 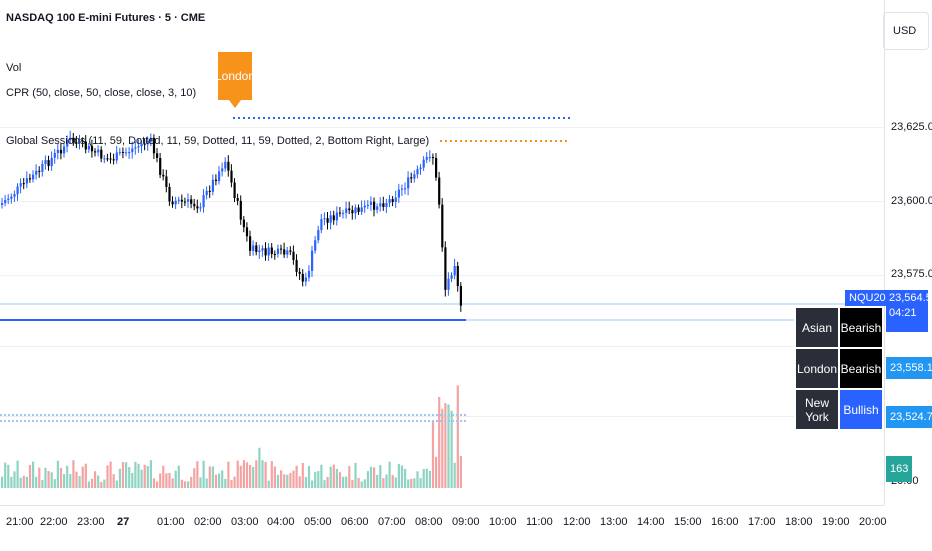 I want to click on currency-label: USD, so click(x=905, y=31).